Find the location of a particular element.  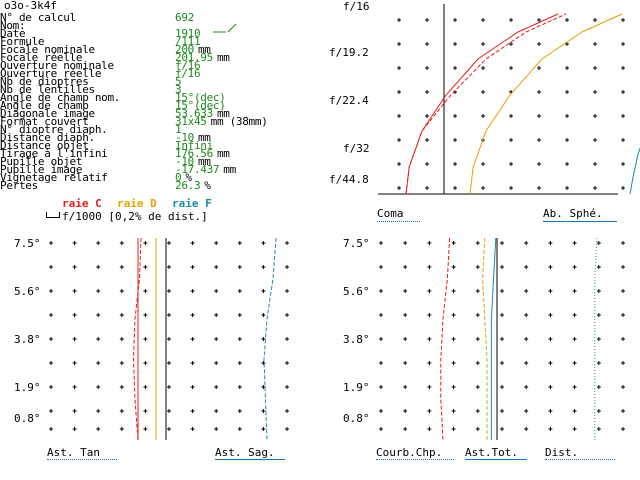

scale-bar-icon is located at coordinates (53, 215).